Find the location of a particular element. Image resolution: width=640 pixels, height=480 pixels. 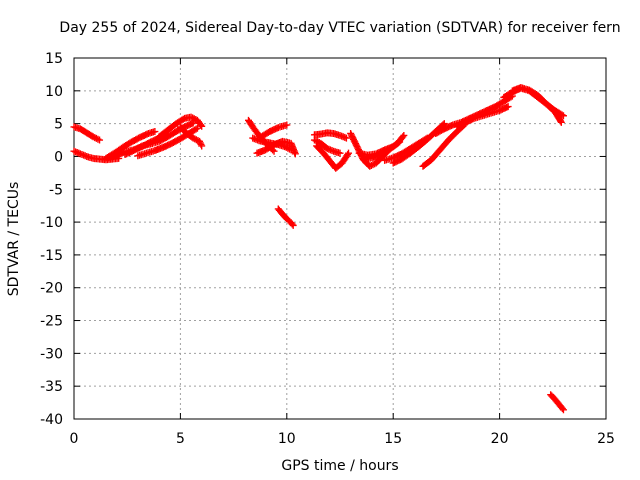

y-tick-label: 10 is located at coordinates (54, 92).